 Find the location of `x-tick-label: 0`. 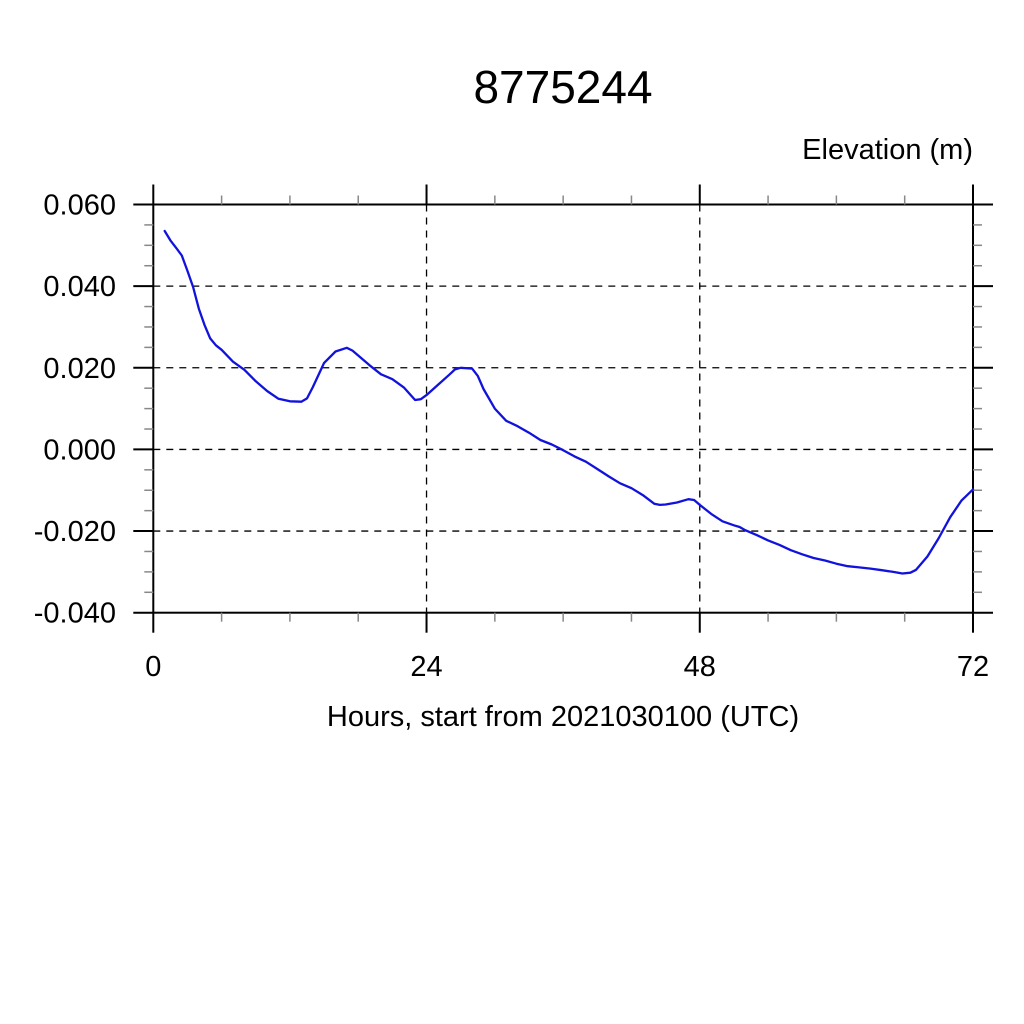

x-tick-label: 0 is located at coordinates (153, 667).